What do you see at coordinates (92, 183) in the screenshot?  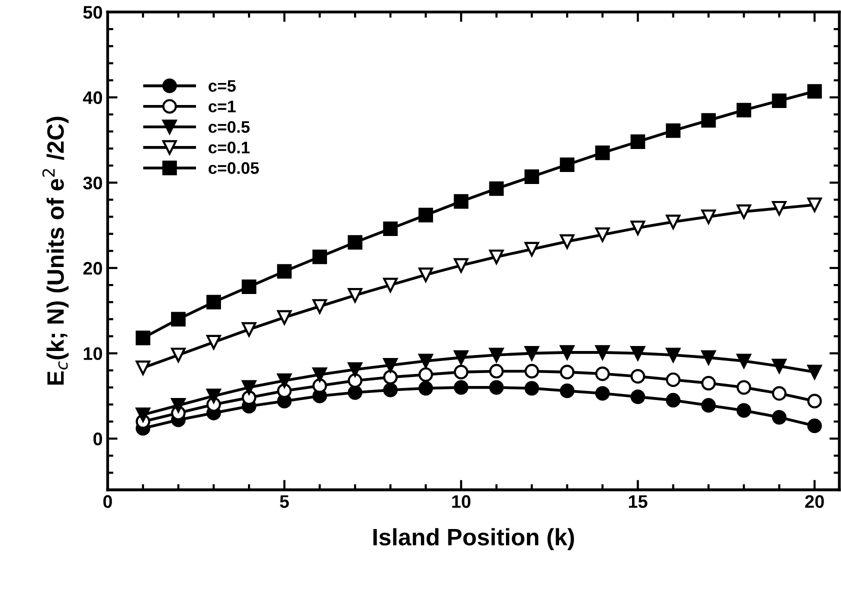 I see `y-tick-label: 30` at bounding box center [92, 183].